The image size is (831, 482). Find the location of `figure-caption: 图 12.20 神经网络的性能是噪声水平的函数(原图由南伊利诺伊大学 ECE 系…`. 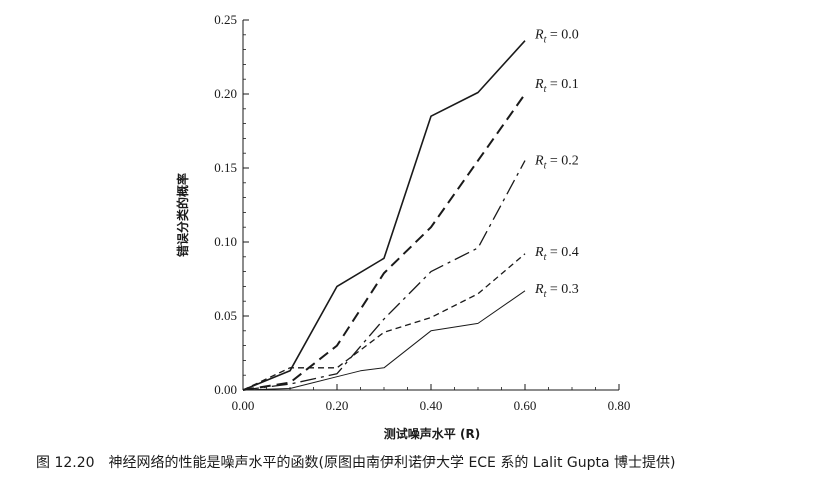

figure-caption: 图 12.20 神经网络的性能是噪声水平的函数(原图由南伊利诺伊大学 ECE 系… is located at coordinates (356, 463).